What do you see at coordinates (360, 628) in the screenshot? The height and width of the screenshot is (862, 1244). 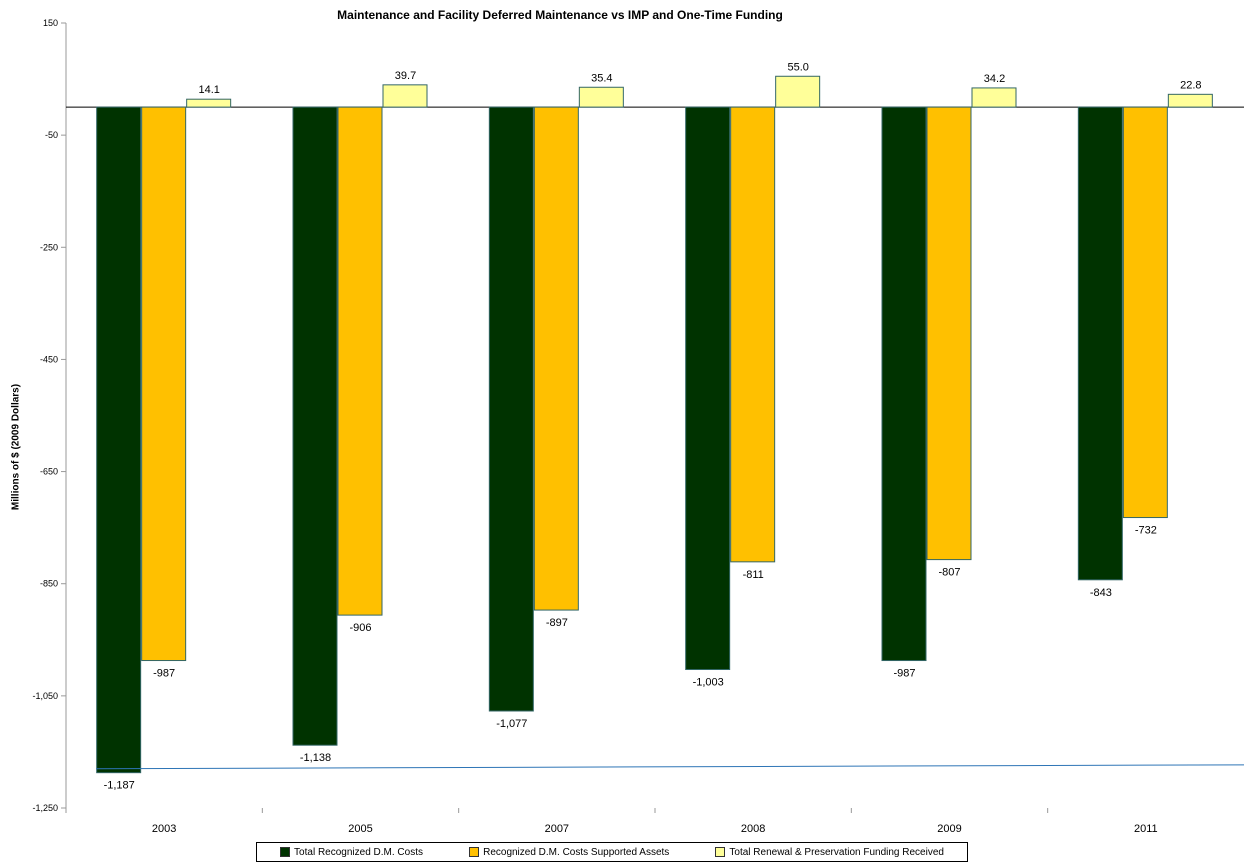 I see `data-label: -906` at bounding box center [360, 628].